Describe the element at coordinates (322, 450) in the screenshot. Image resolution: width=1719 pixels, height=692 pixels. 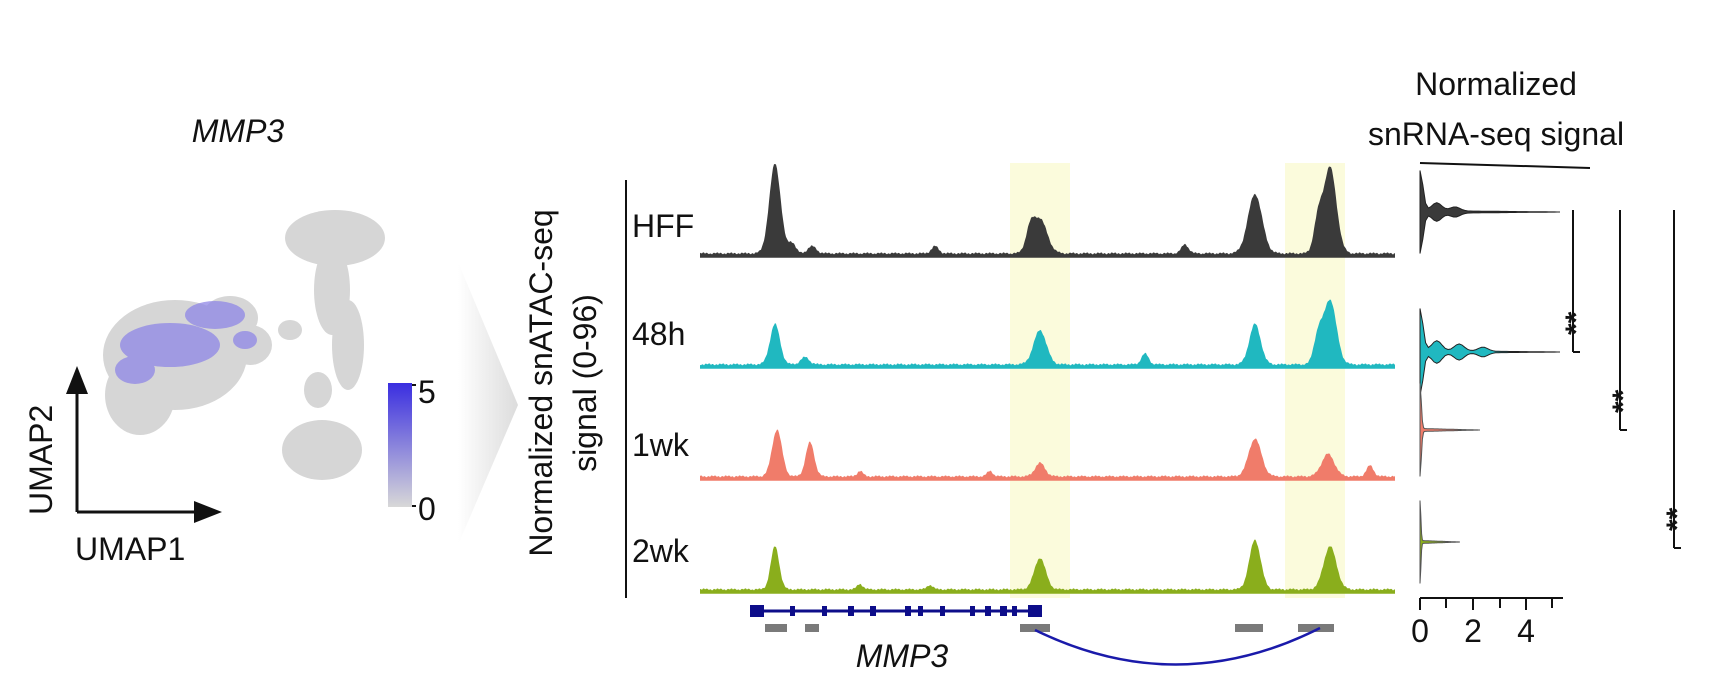
I see `umap-cluster-bottom` at that location.